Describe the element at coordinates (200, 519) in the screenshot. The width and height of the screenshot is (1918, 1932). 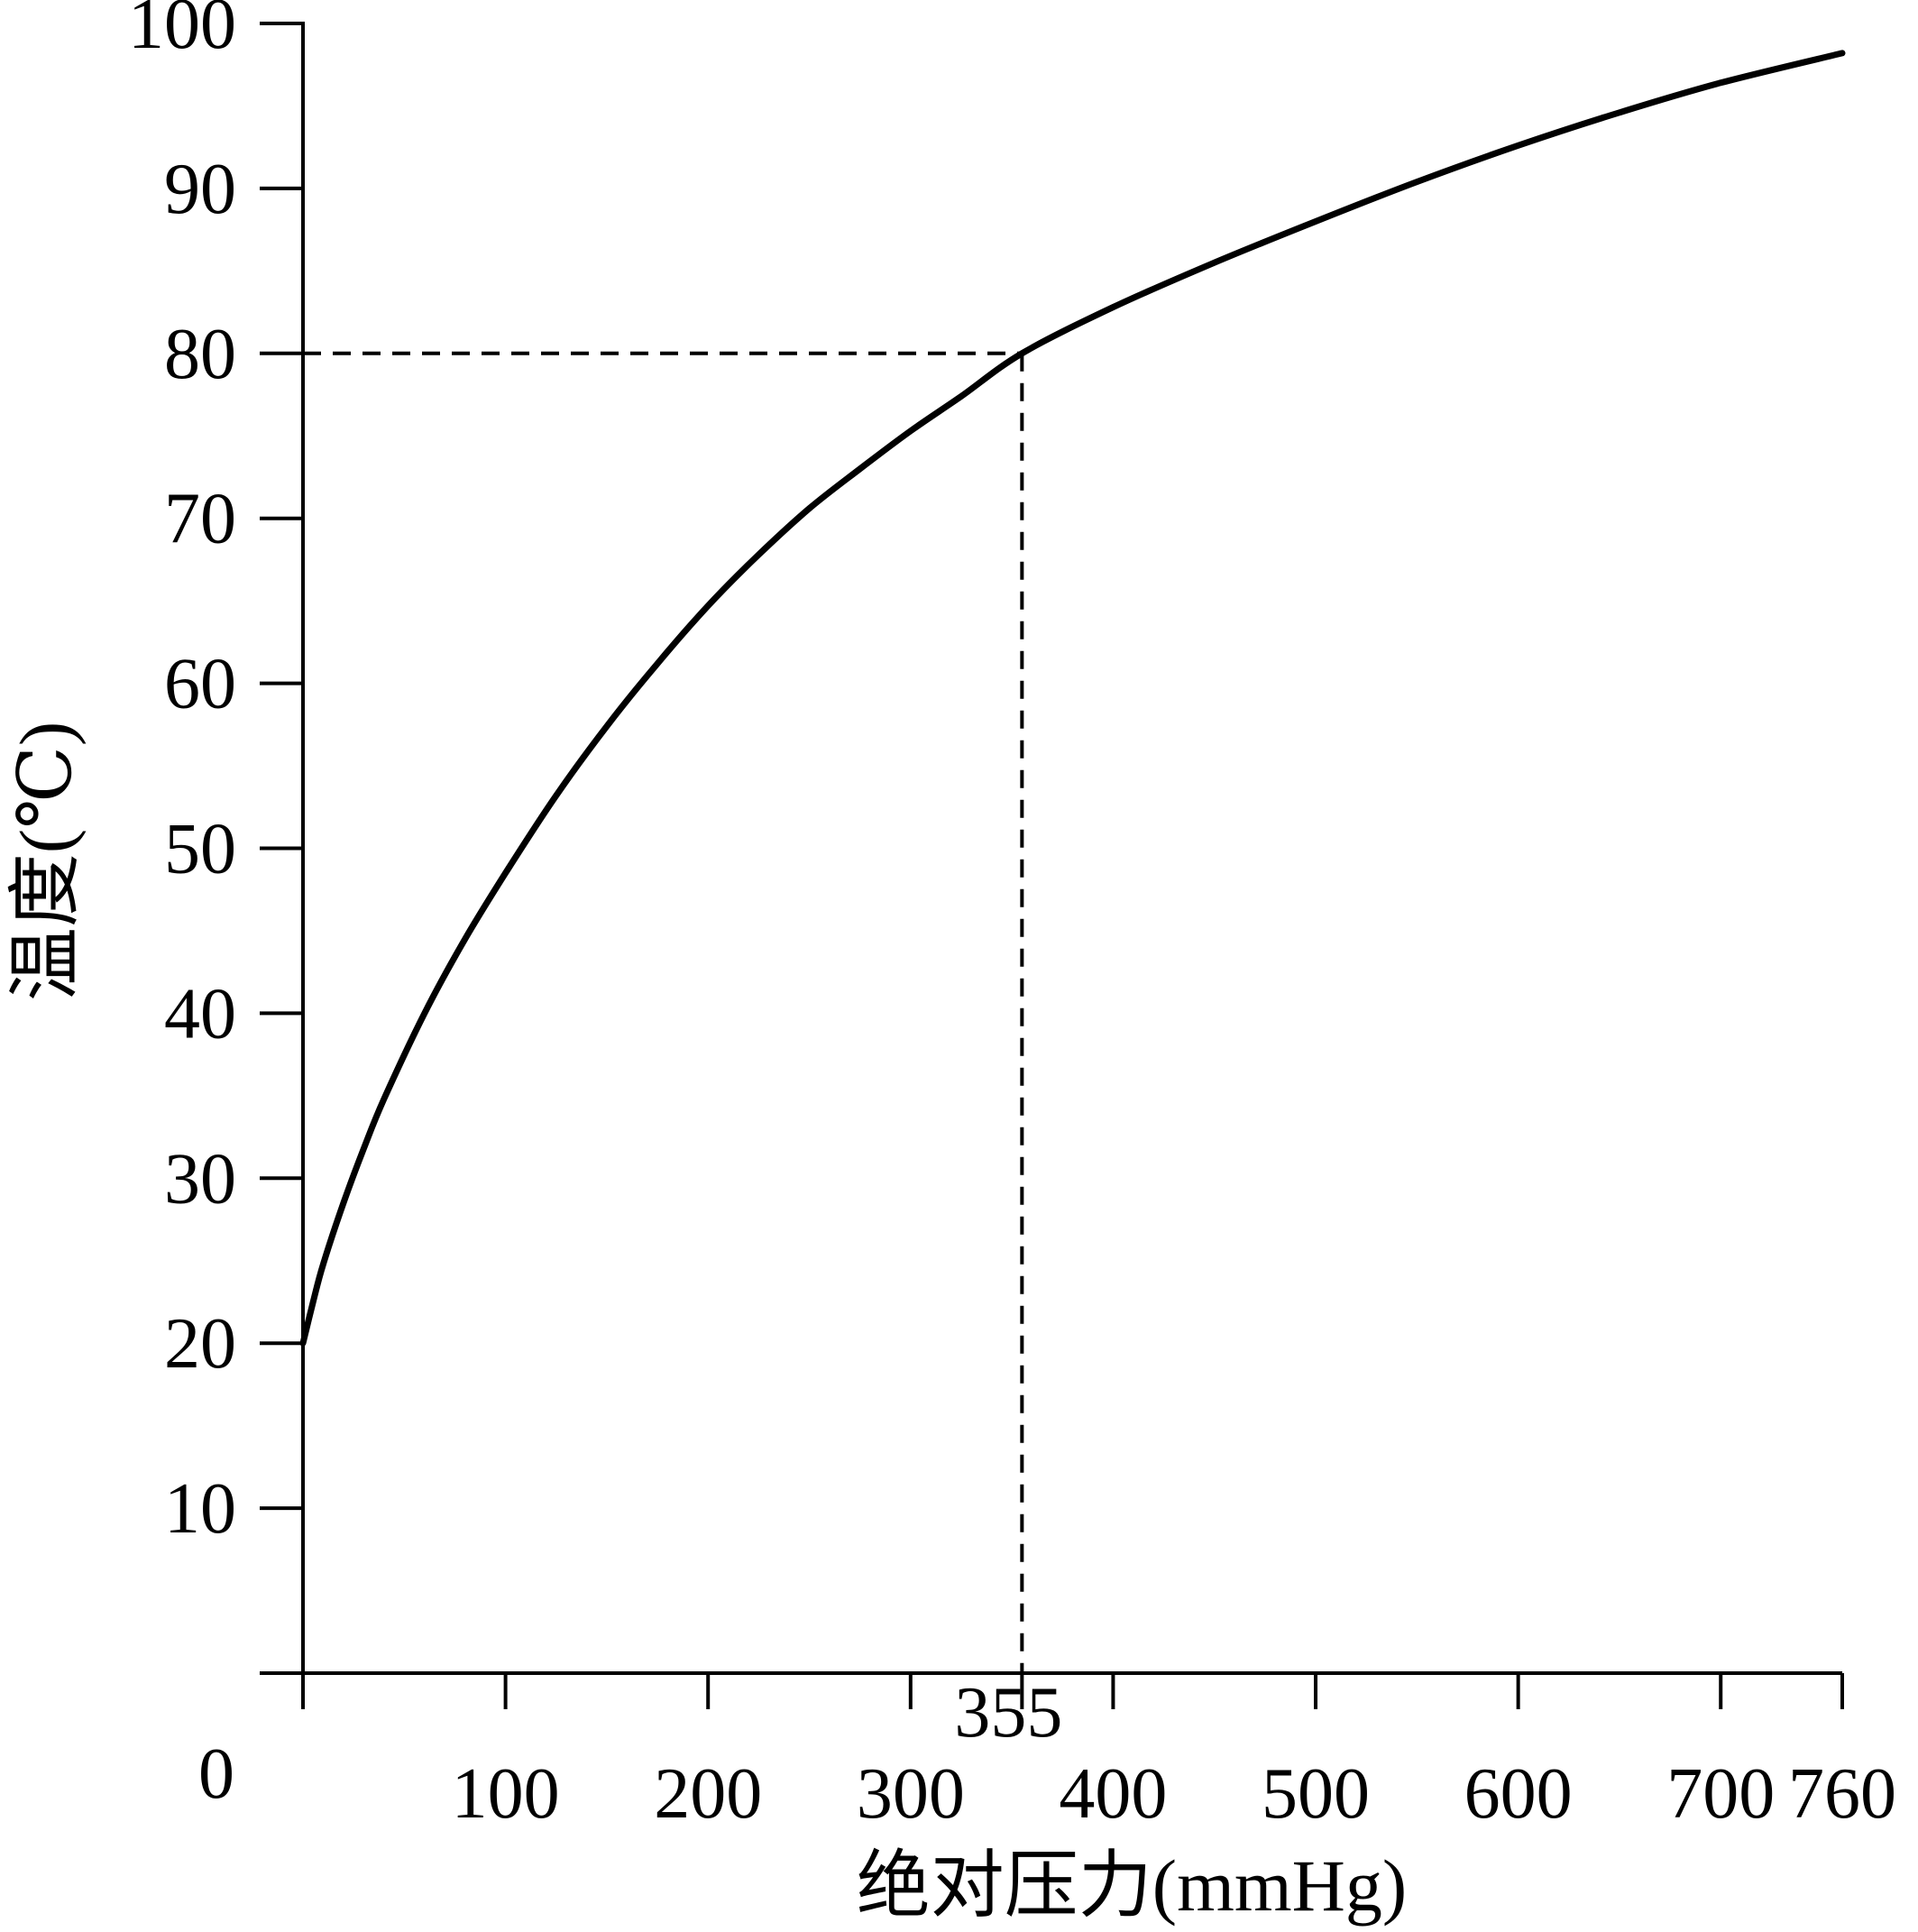
I see `y-tick-label: 70` at that location.